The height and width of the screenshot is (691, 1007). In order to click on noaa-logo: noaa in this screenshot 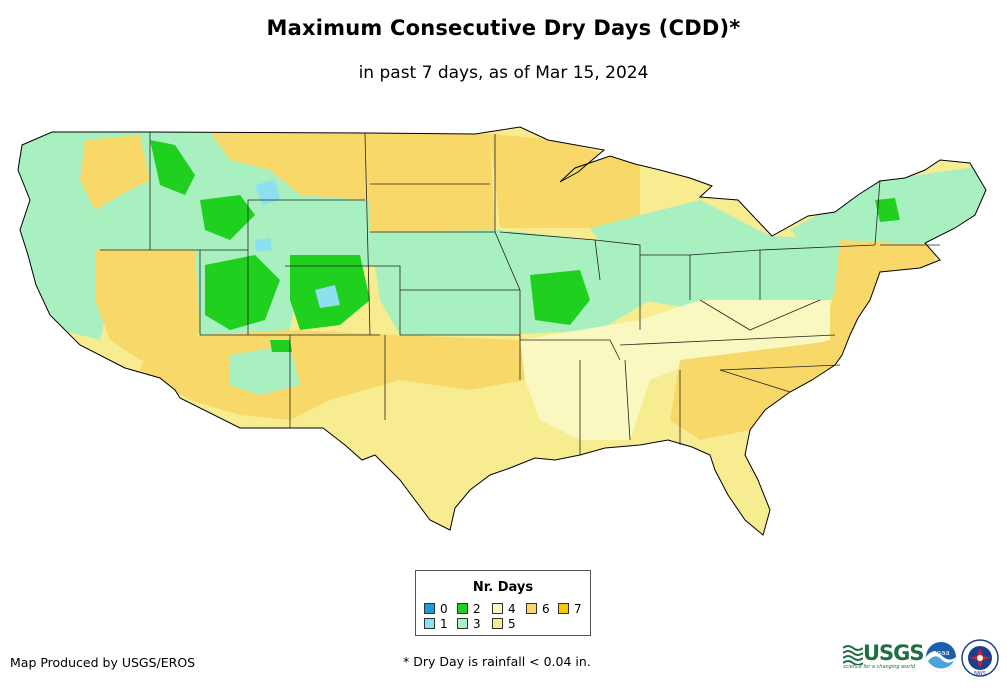, I will do `click(941, 657)`.